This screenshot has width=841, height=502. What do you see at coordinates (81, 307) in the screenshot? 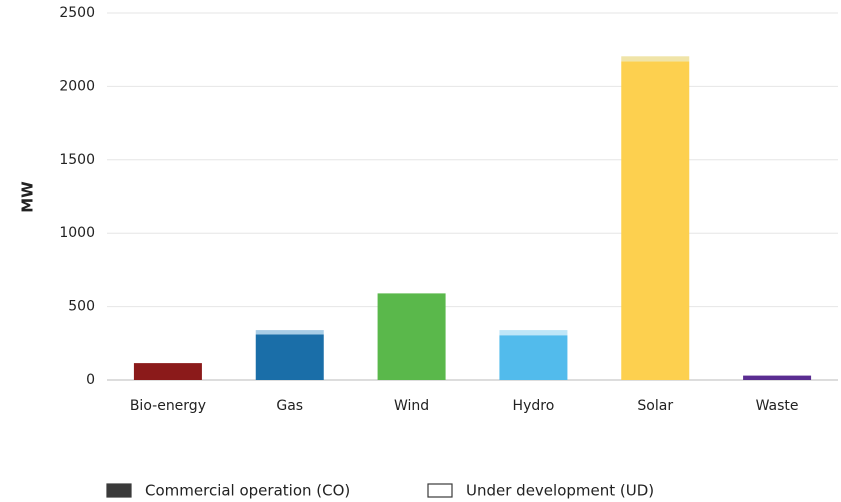
I see `y-tick-label: 500` at bounding box center [81, 307].